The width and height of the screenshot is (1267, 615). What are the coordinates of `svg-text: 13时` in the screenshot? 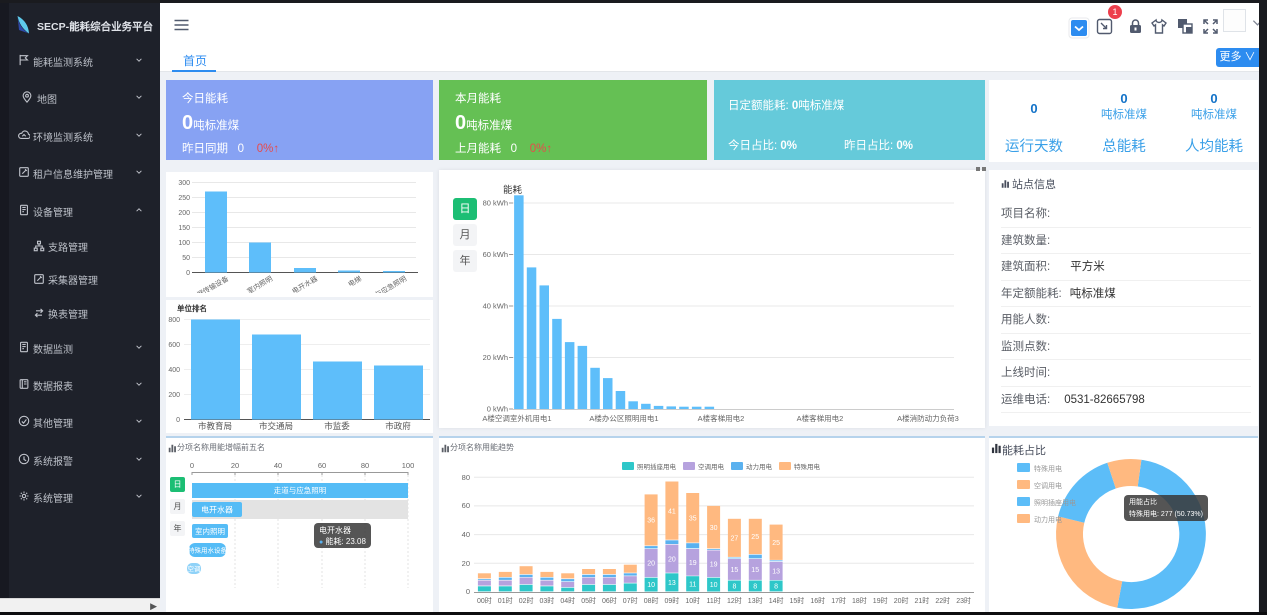 It's located at (755, 600).